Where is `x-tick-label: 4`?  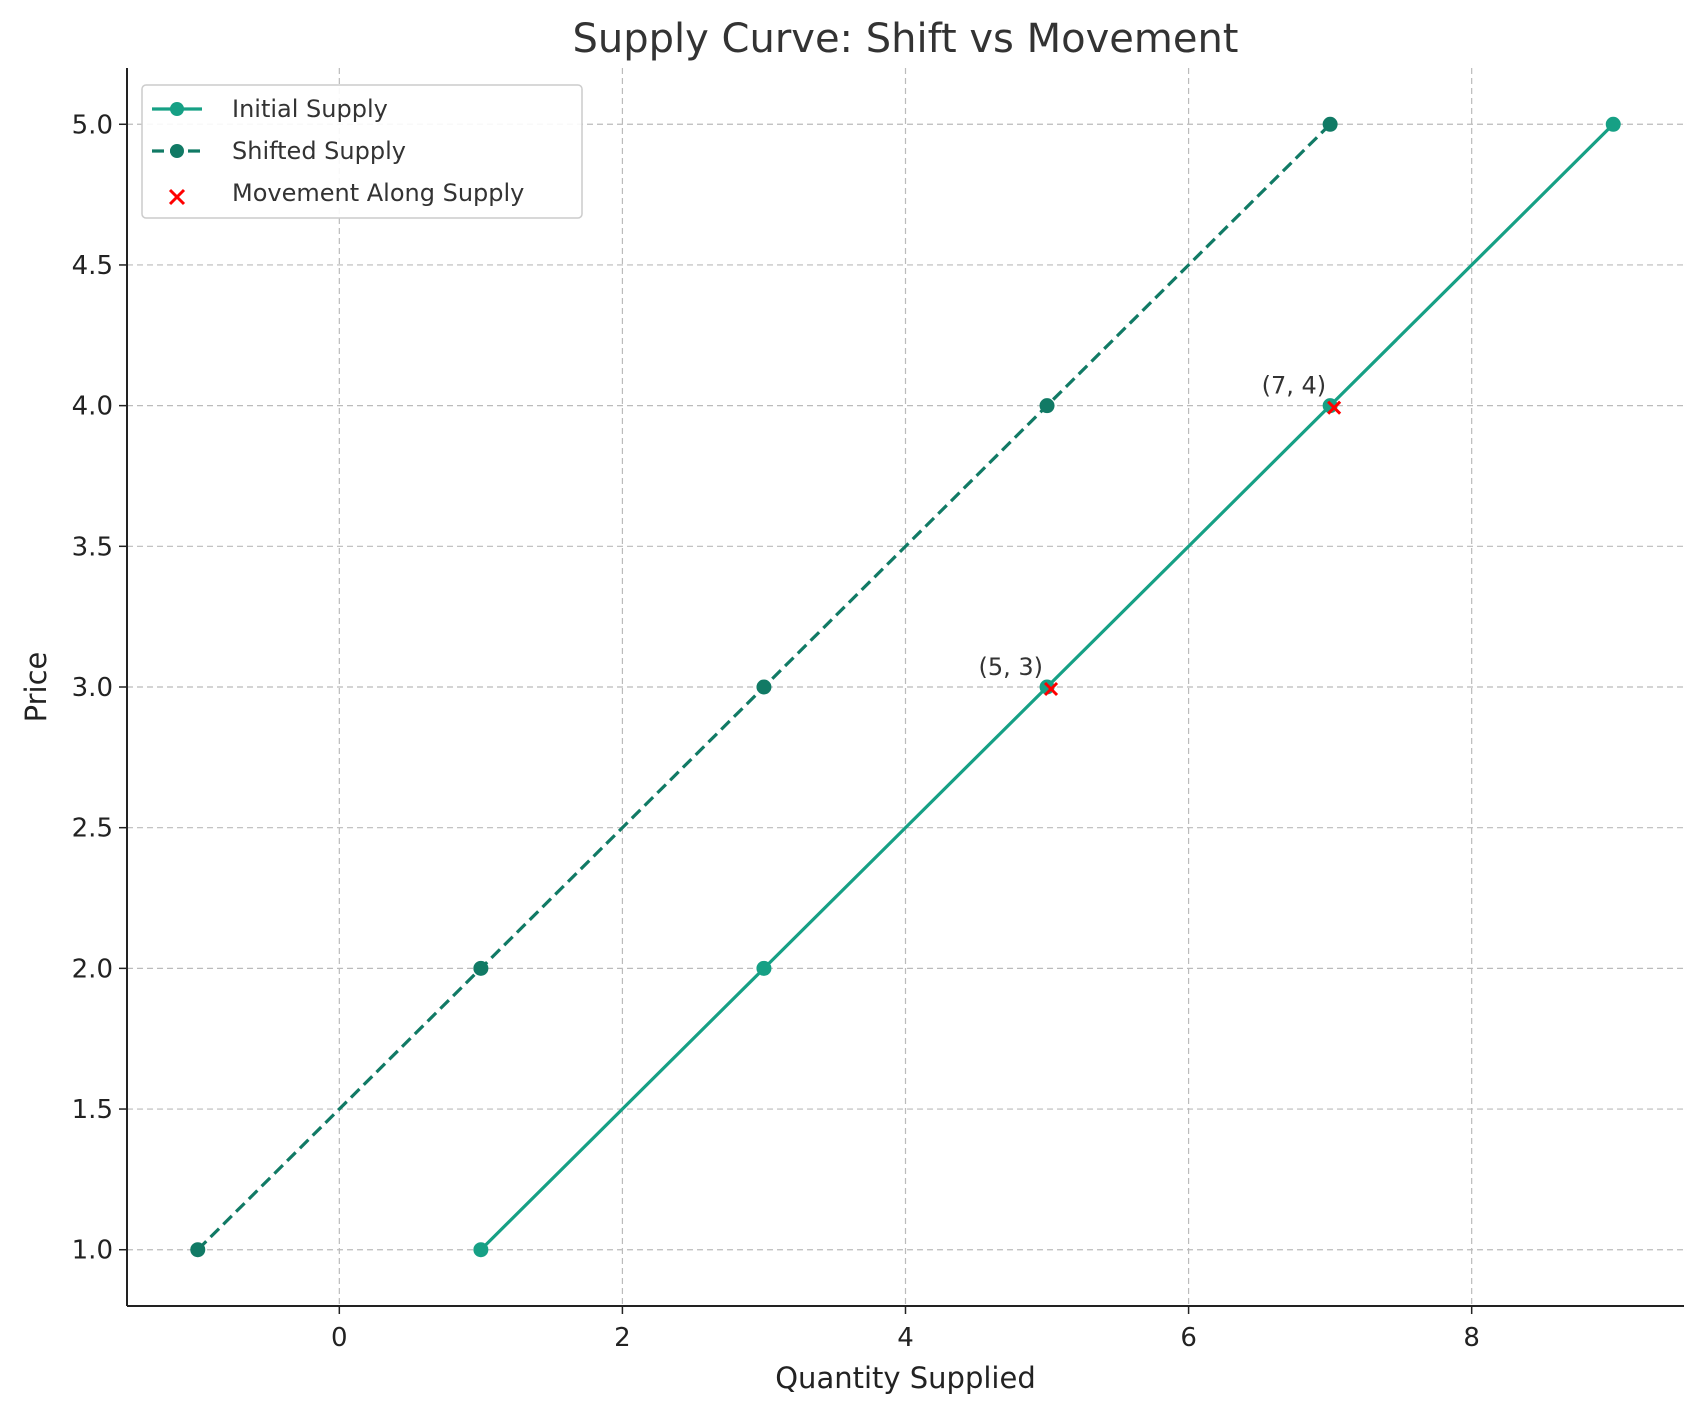
x-tick-label: 4 is located at coordinates (905, 1338).